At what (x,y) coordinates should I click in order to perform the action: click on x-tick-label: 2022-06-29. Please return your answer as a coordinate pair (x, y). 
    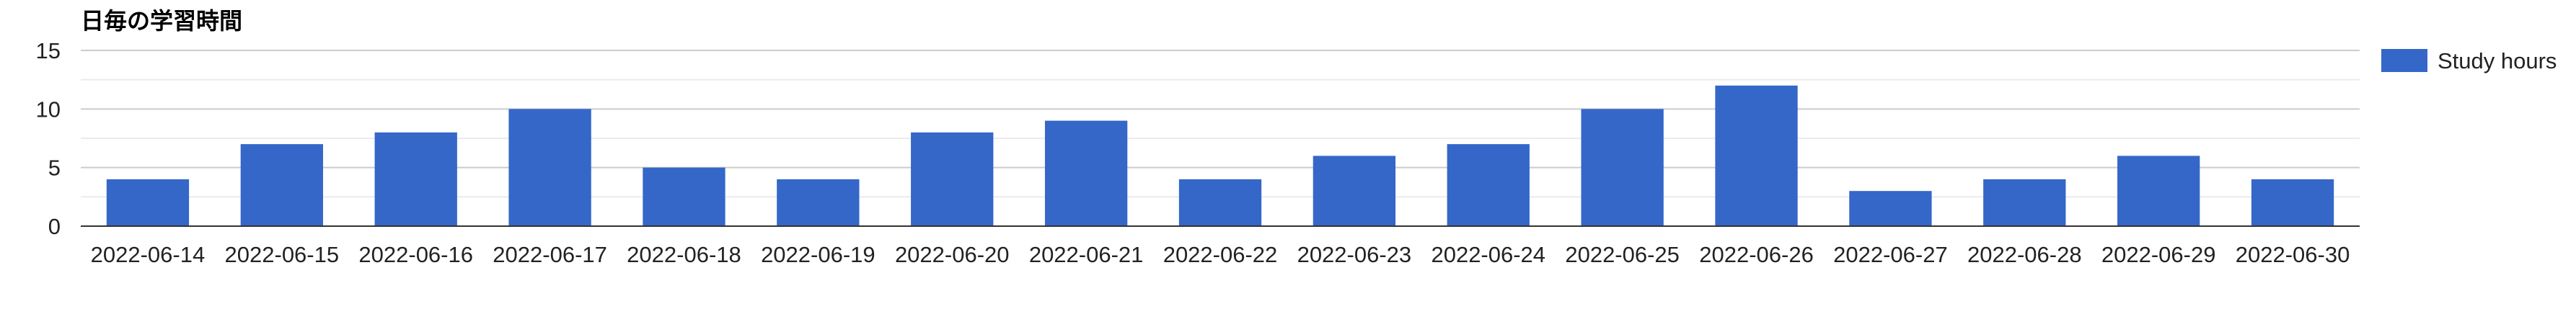
    Looking at the image, I should click on (2158, 254).